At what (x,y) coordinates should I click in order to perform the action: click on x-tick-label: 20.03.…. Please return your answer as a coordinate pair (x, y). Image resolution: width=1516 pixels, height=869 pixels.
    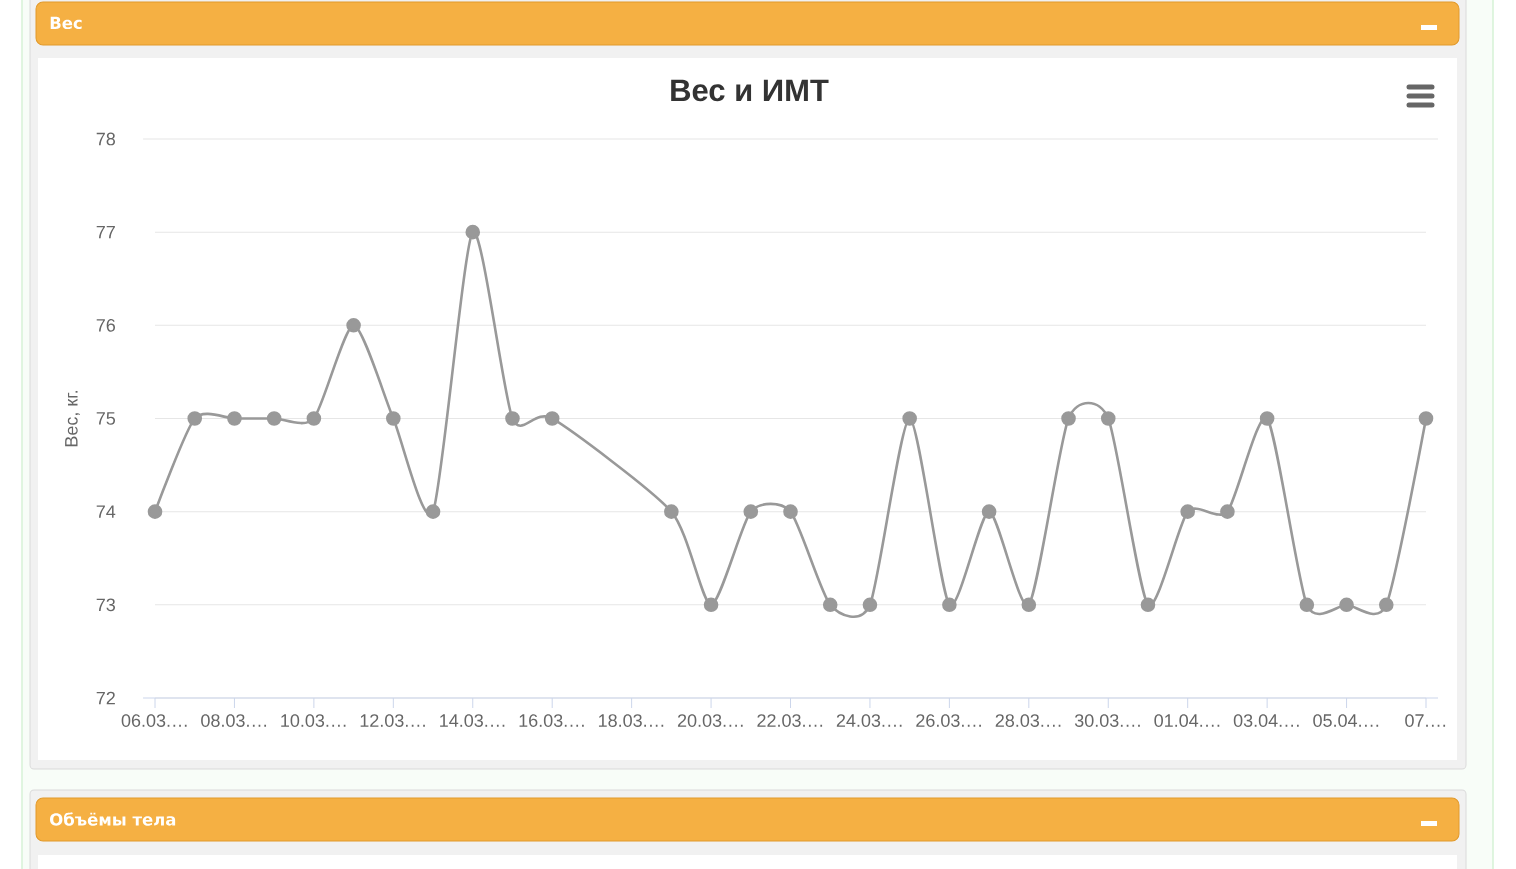
    Looking at the image, I should click on (710, 720).